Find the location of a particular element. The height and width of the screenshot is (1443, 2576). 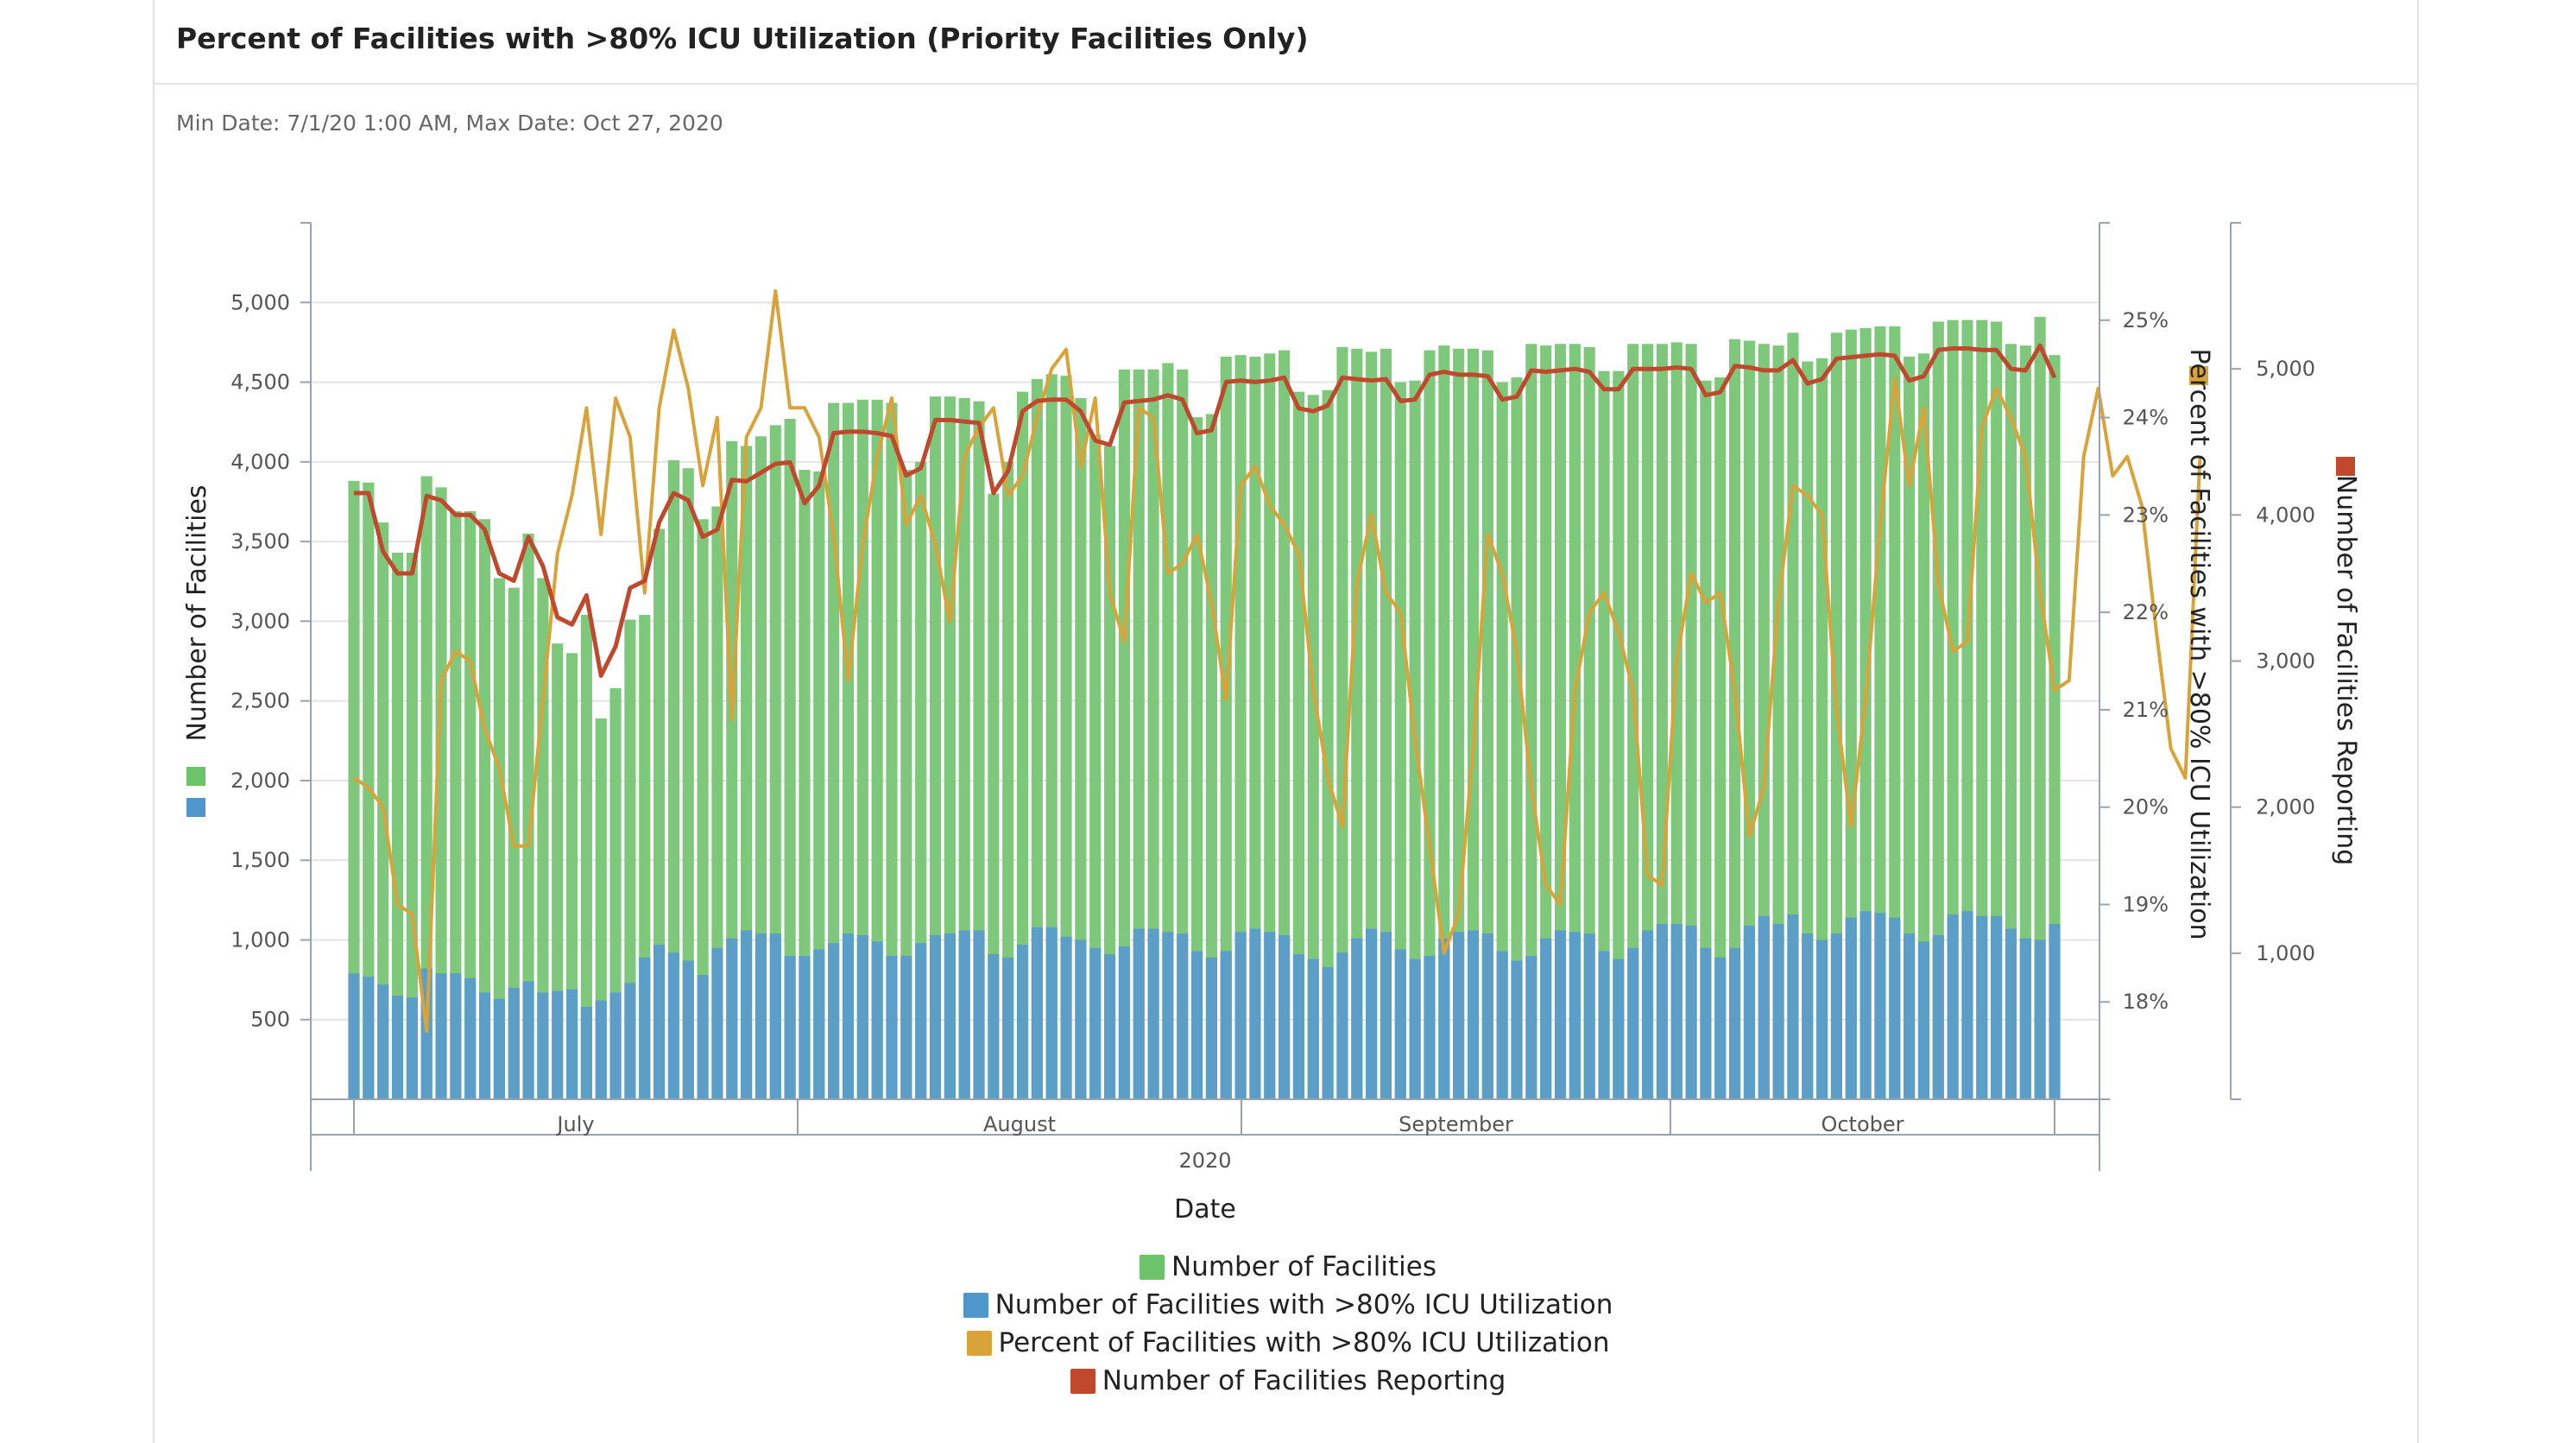

legend-item-reporting: Number of Facilities Reporting is located at coordinates (1288, 1381).